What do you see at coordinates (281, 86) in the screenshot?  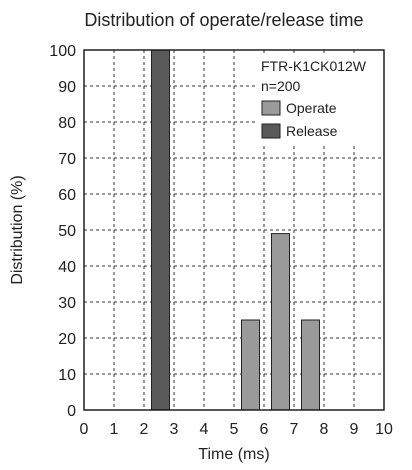 I see `annotation-sample-size: n=200` at bounding box center [281, 86].